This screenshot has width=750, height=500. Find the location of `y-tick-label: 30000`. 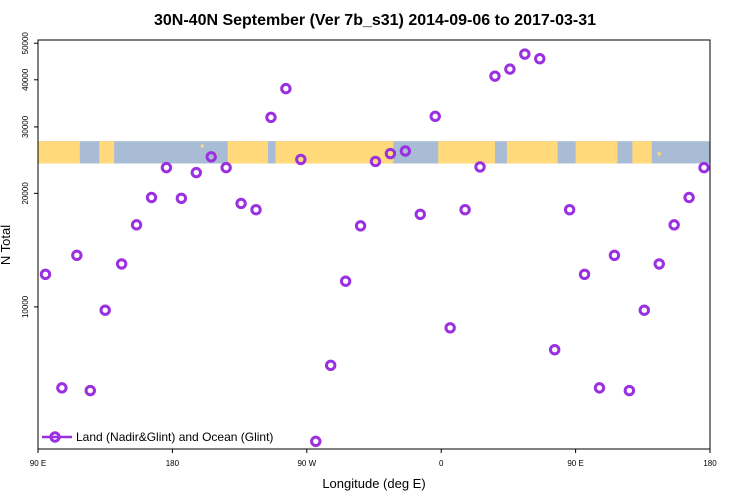

y-tick-label: 30000 is located at coordinates (25, 126).